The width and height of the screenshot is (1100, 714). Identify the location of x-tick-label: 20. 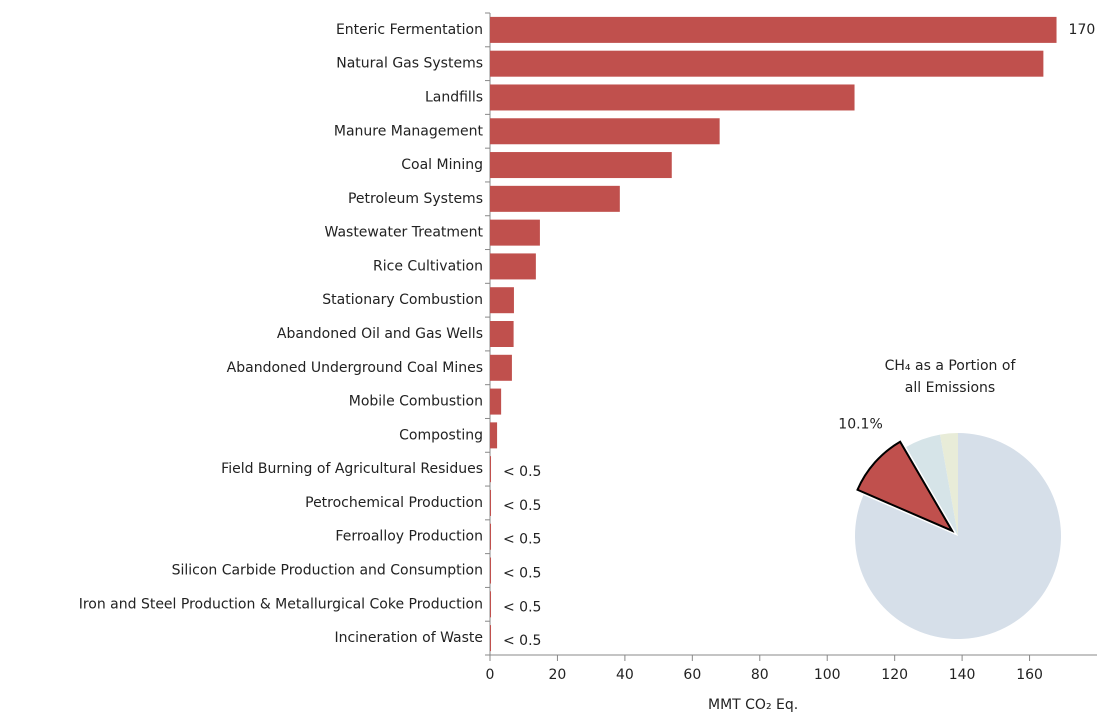
(558, 675).